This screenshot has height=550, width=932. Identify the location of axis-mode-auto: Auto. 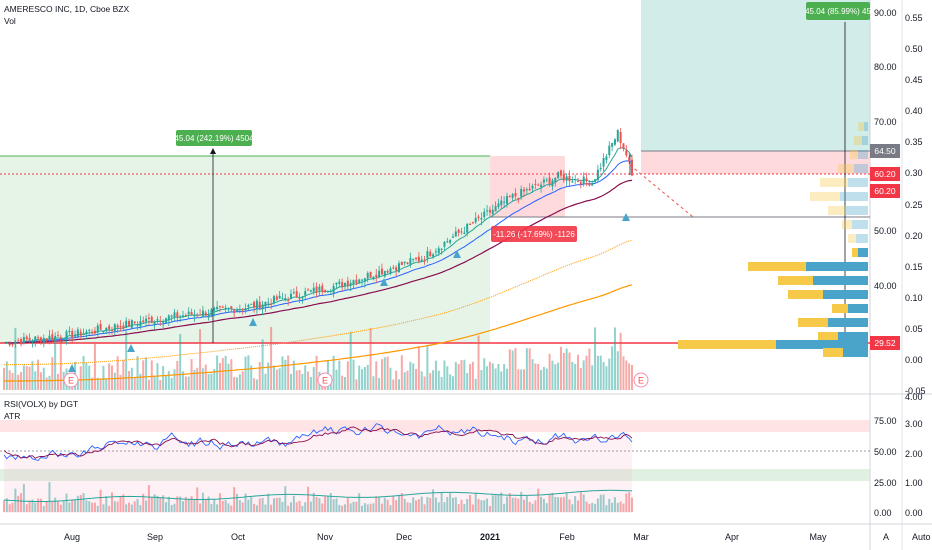
(921, 537).